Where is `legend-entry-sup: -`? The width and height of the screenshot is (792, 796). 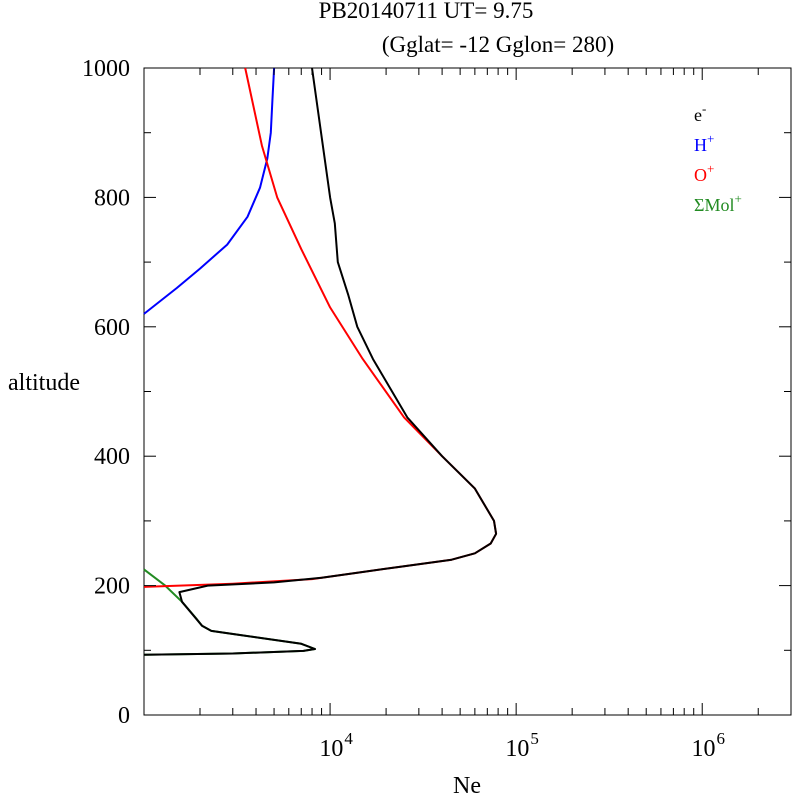
legend-entry-sup: - is located at coordinates (704, 108).